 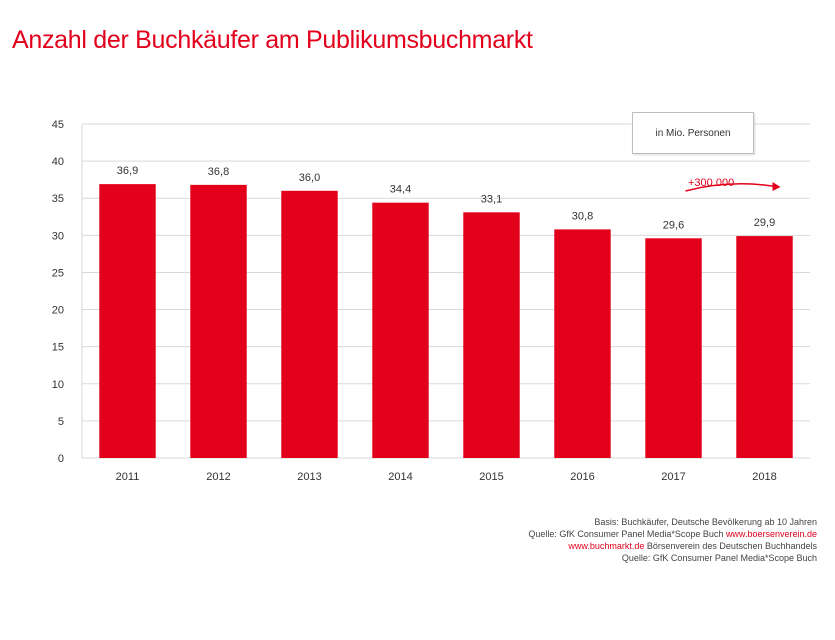 I want to click on y-tick-label: 15, so click(x=58, y=348).